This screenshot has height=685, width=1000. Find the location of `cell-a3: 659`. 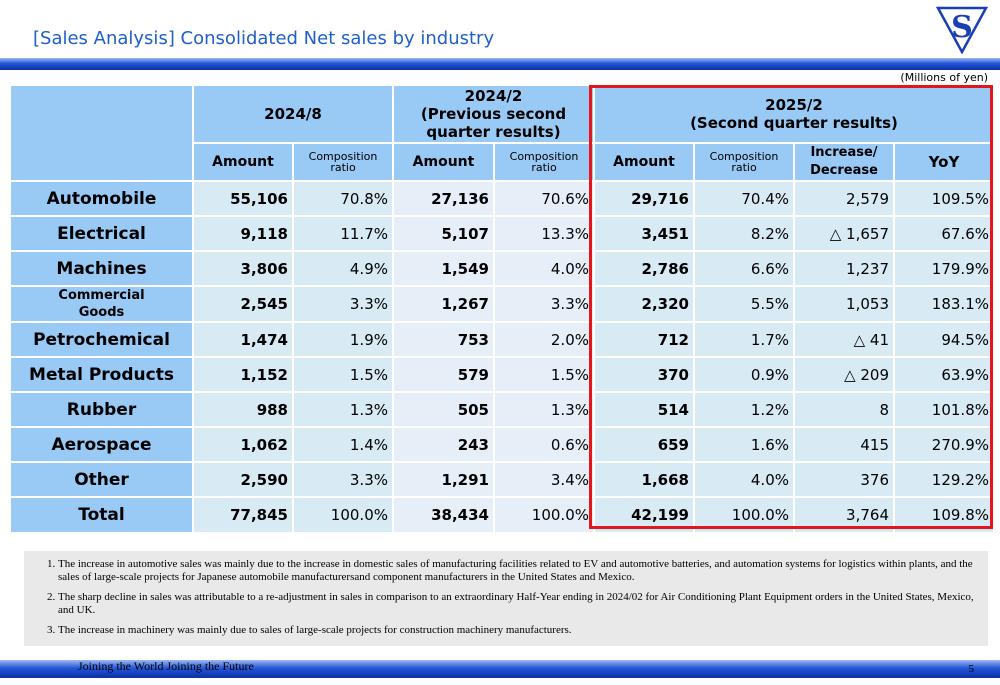

cell-a3: 659 is located at coordinates (644, 444).